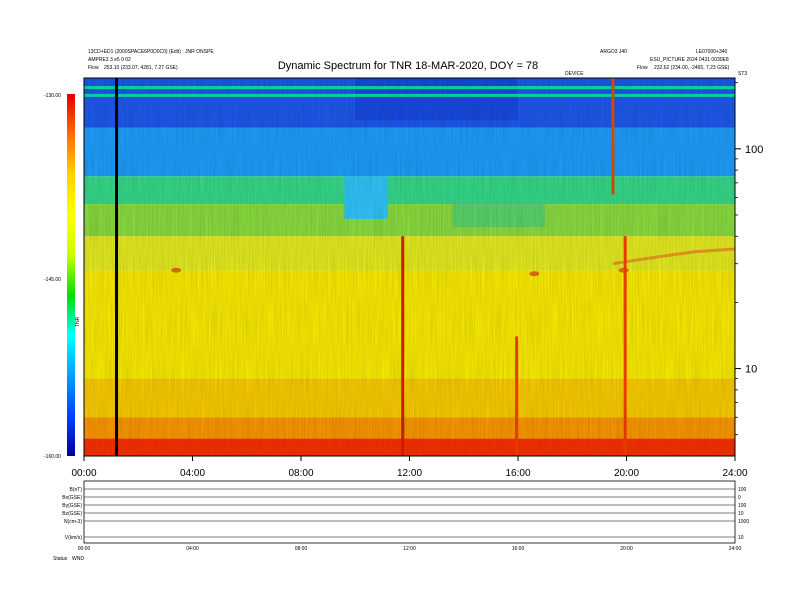 The height and width of the screenshot is (612, 792). I want to click on bottom-row-label: N(cm-3), so click(73, 522).